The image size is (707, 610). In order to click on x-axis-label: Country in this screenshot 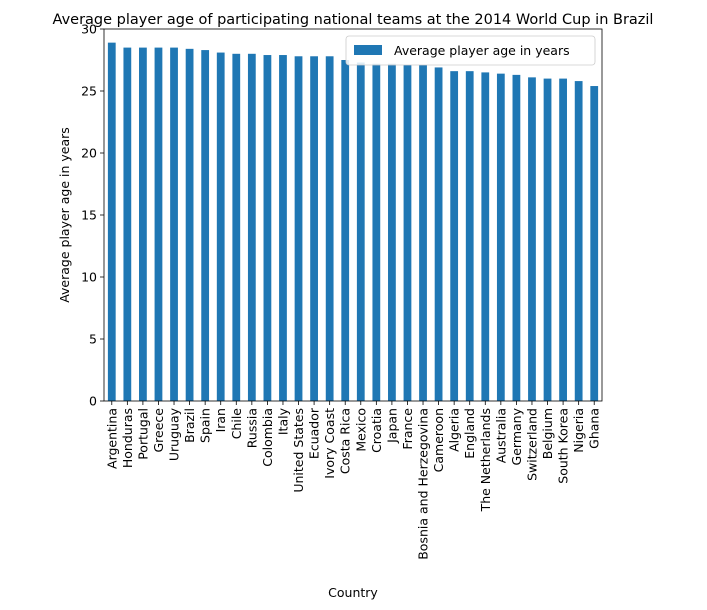, I will do `click(353, 592)`.